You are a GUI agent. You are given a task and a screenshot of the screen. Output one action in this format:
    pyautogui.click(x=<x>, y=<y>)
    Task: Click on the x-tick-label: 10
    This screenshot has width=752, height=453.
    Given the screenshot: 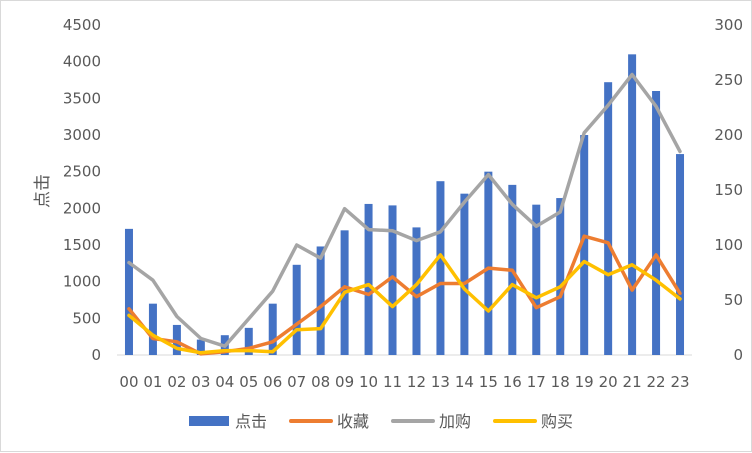 What is the action you would take?
    pyautogui.click(x=368, y=382)
    